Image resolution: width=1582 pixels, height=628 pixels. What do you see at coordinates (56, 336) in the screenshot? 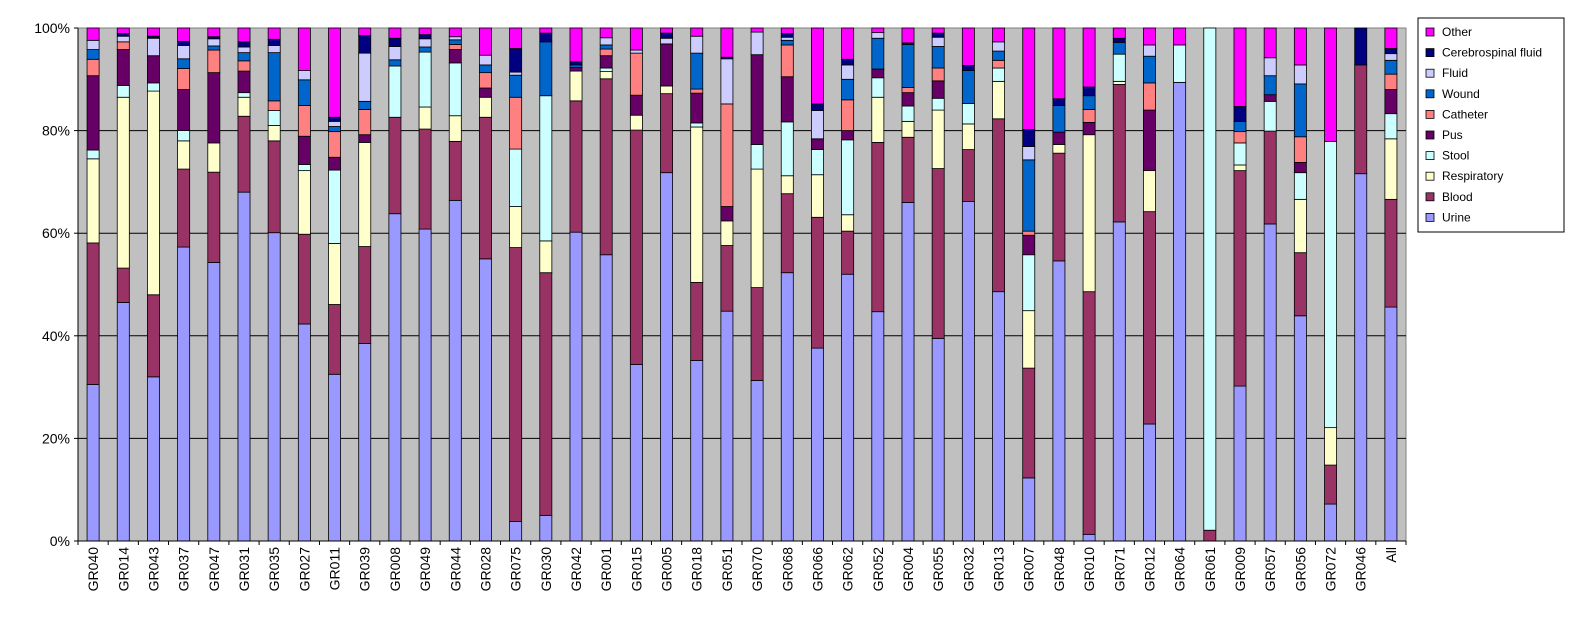
I see `y-tick-label: 40%` at bounding box center [56, 336].